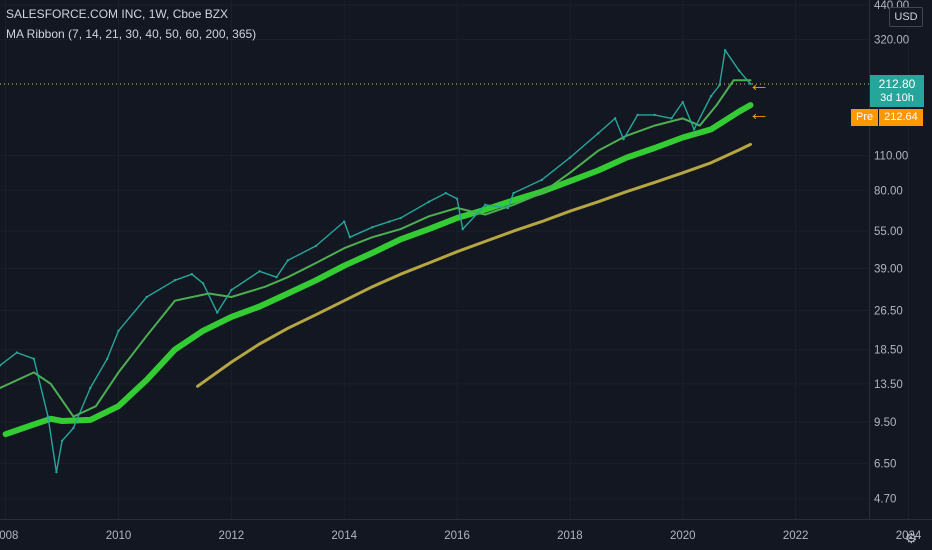  Describe the element at coordinates (897, 84) in the screenshot. I see `last-price-value: 212.80` at that location.